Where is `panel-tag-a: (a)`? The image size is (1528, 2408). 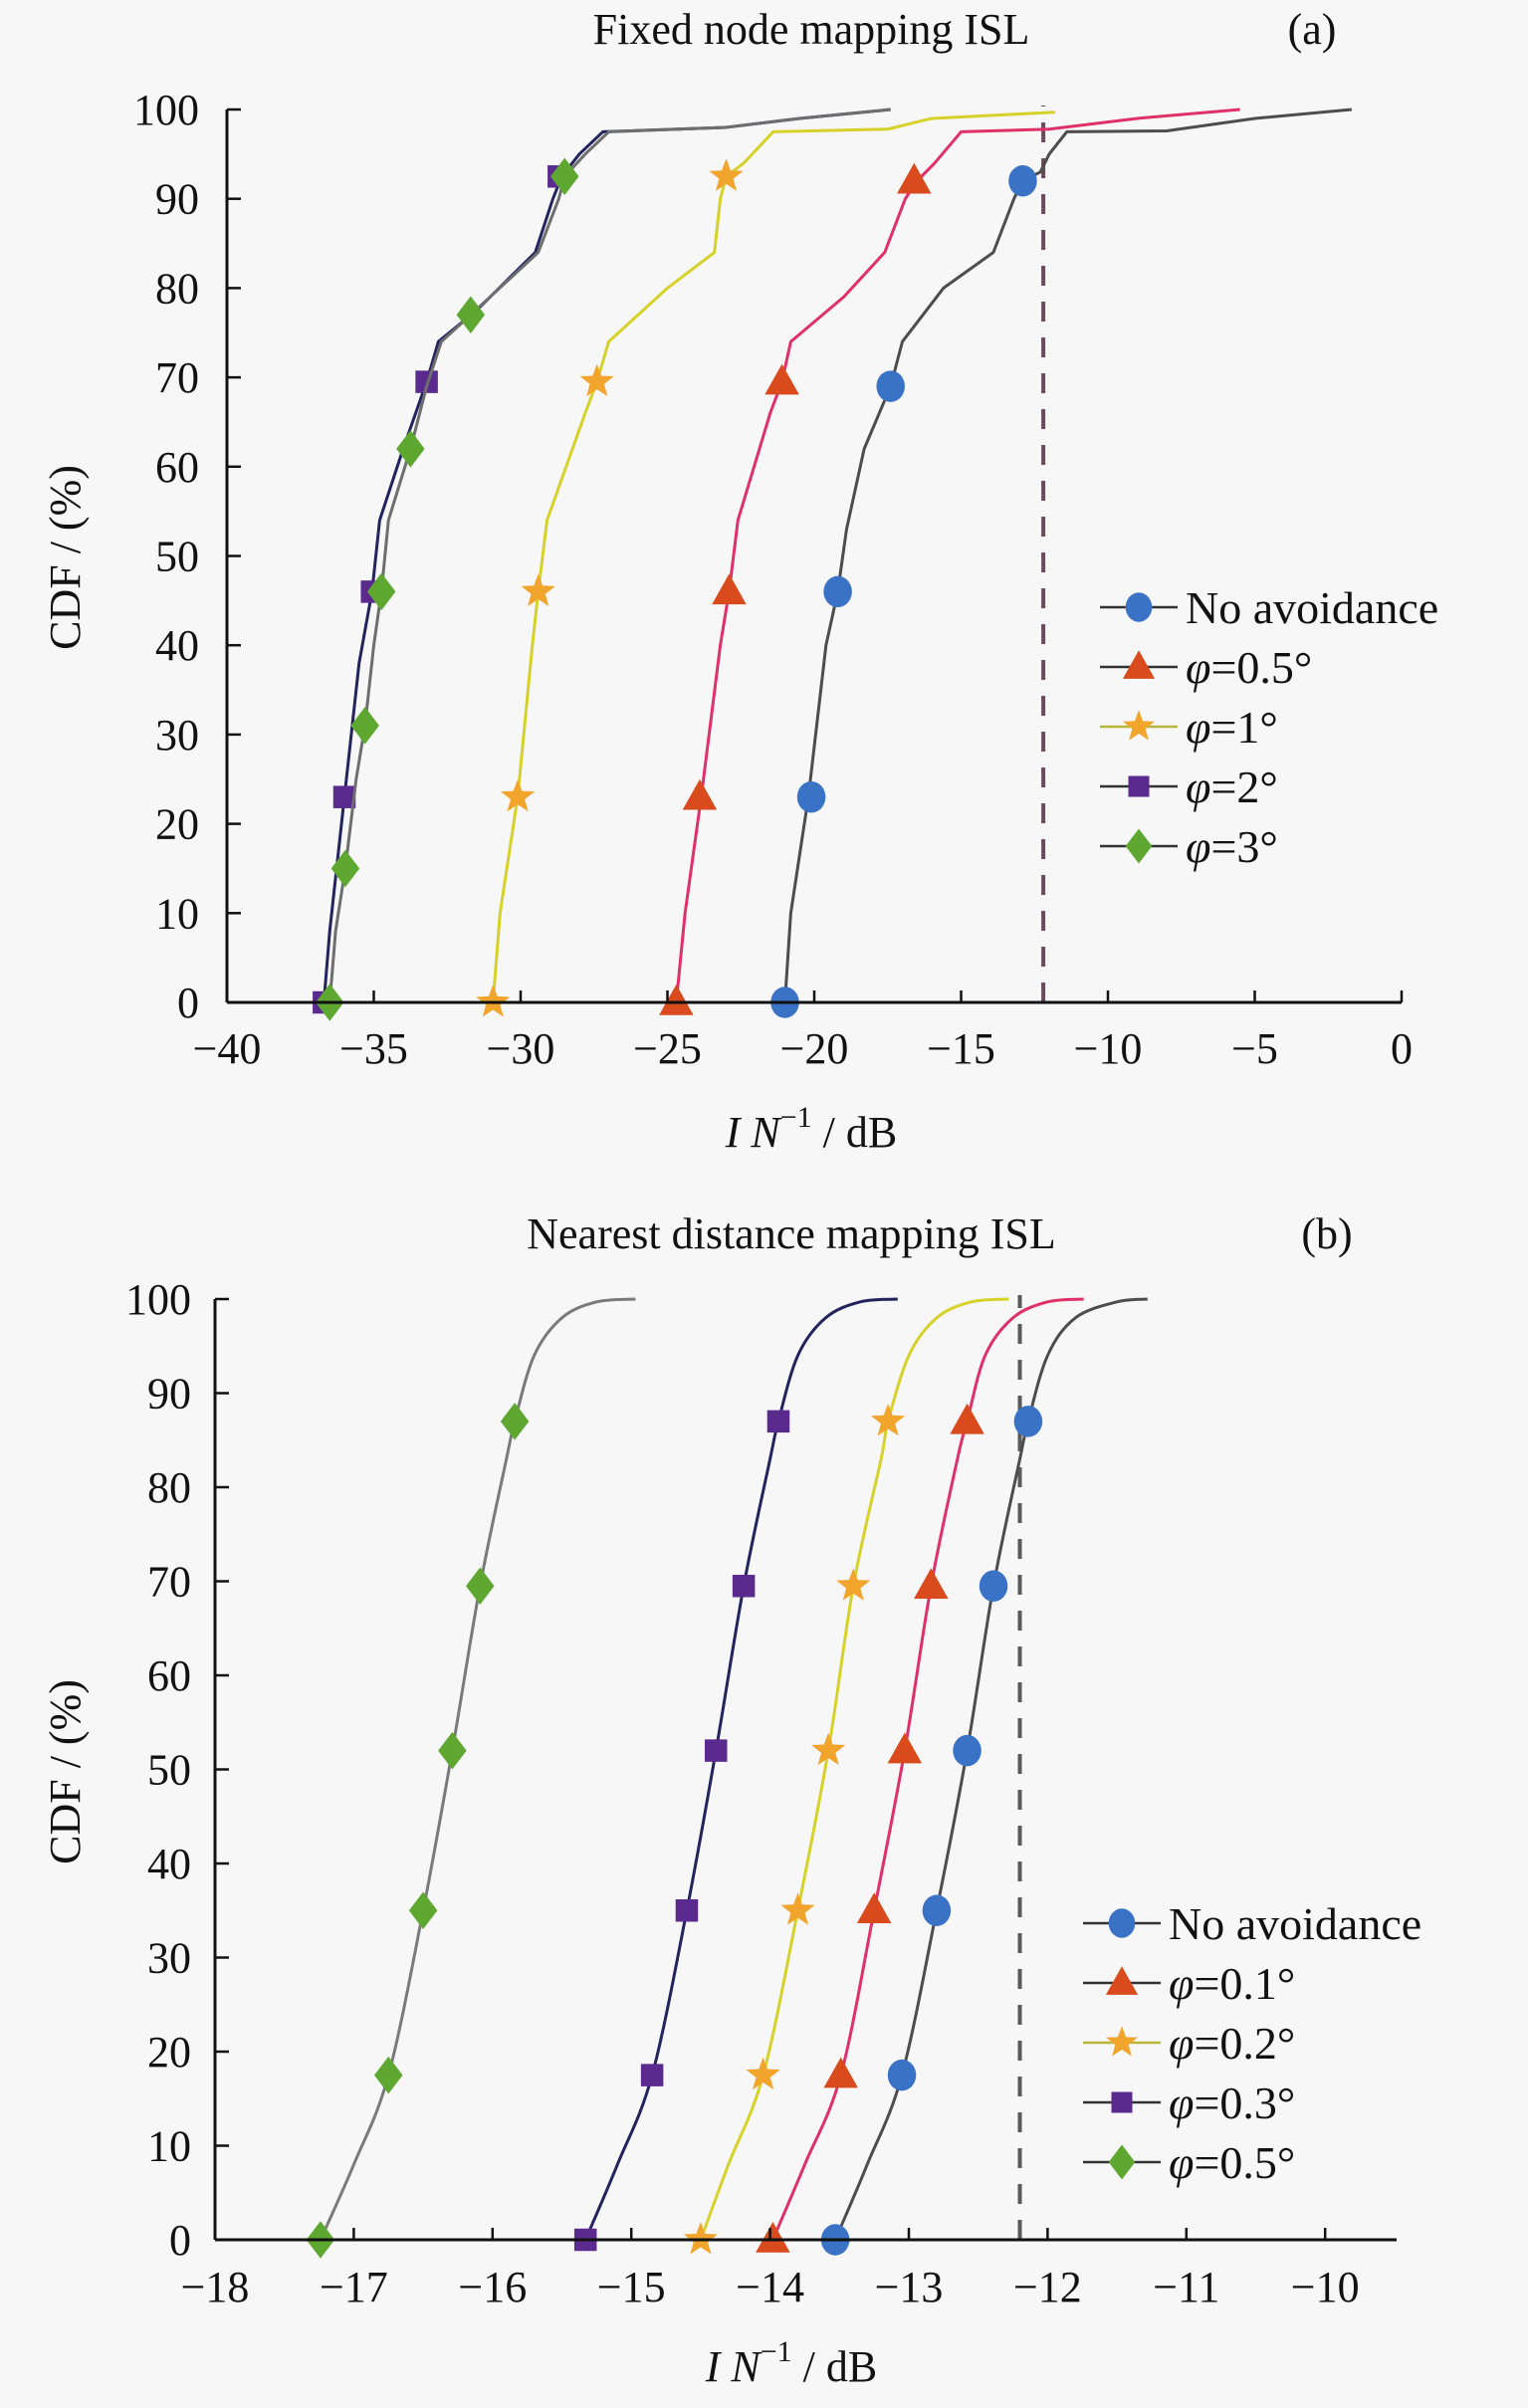
panel-tag-a: (a) is located at coordinates (1312, 29).